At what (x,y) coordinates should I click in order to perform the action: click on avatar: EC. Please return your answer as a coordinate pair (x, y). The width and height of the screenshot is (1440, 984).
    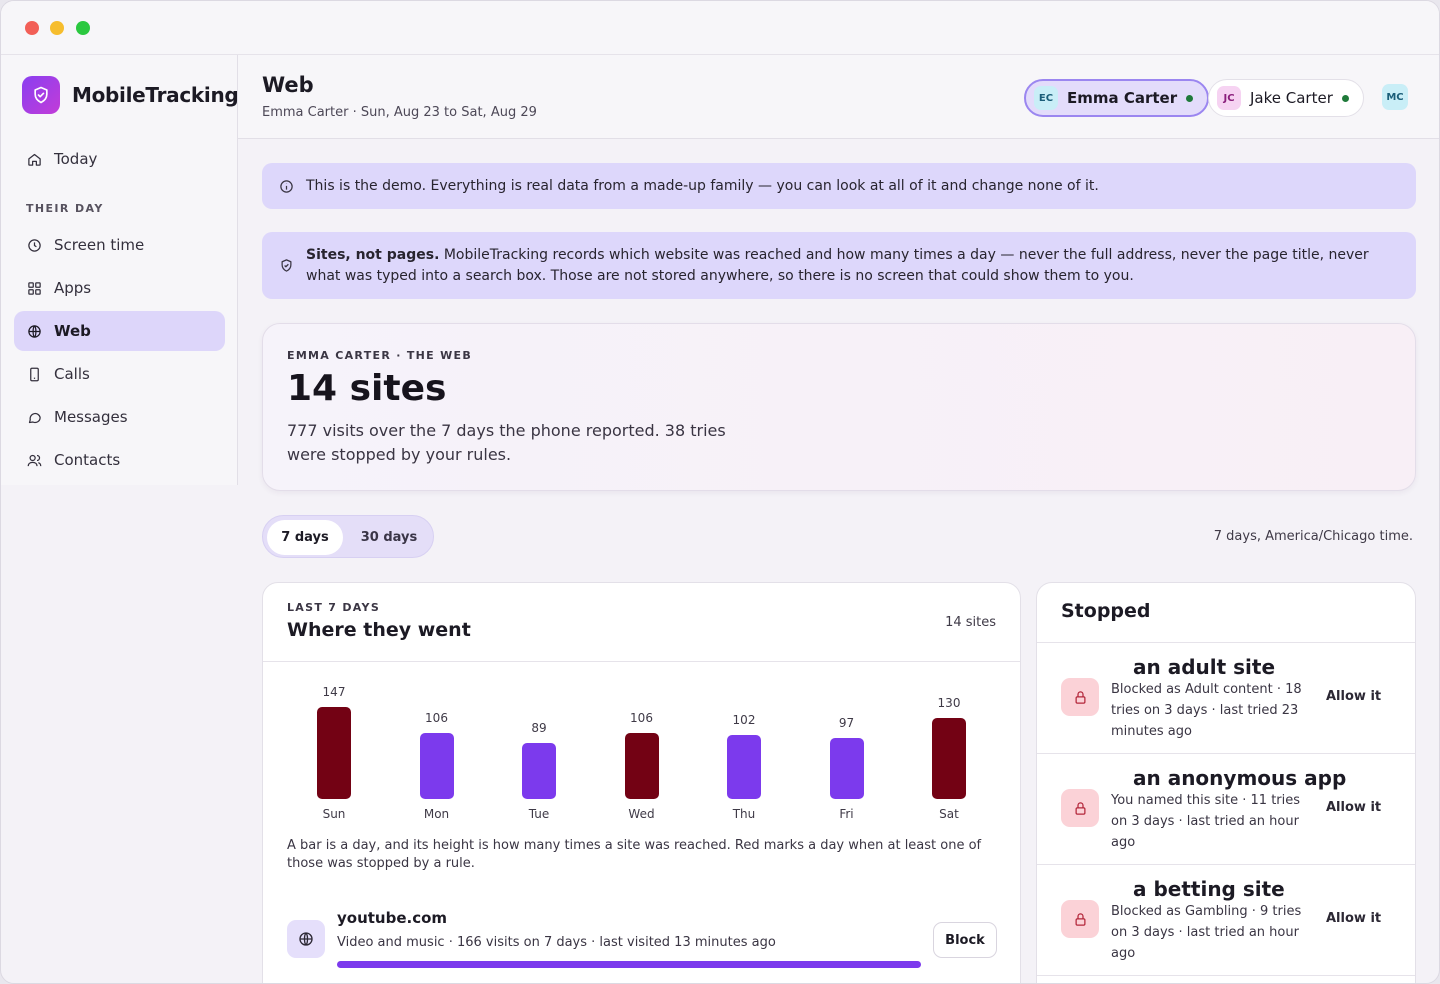
    Looking at the image, I should click on (1046, 98).